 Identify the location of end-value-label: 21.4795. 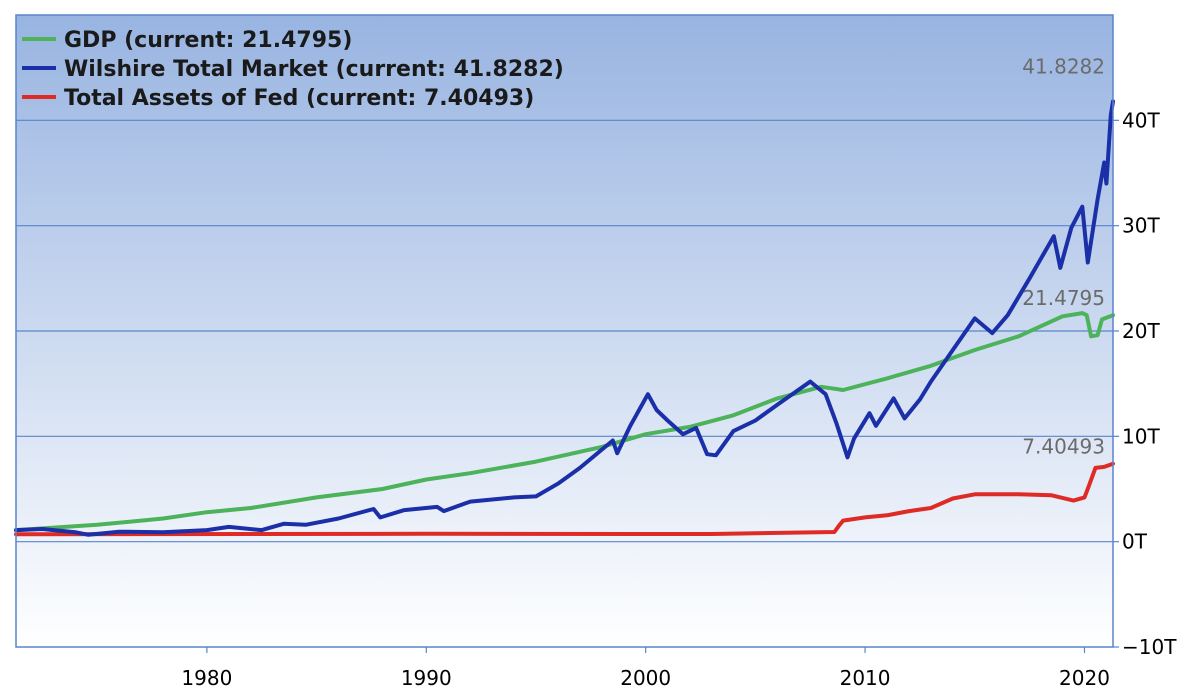
(1063, 298).